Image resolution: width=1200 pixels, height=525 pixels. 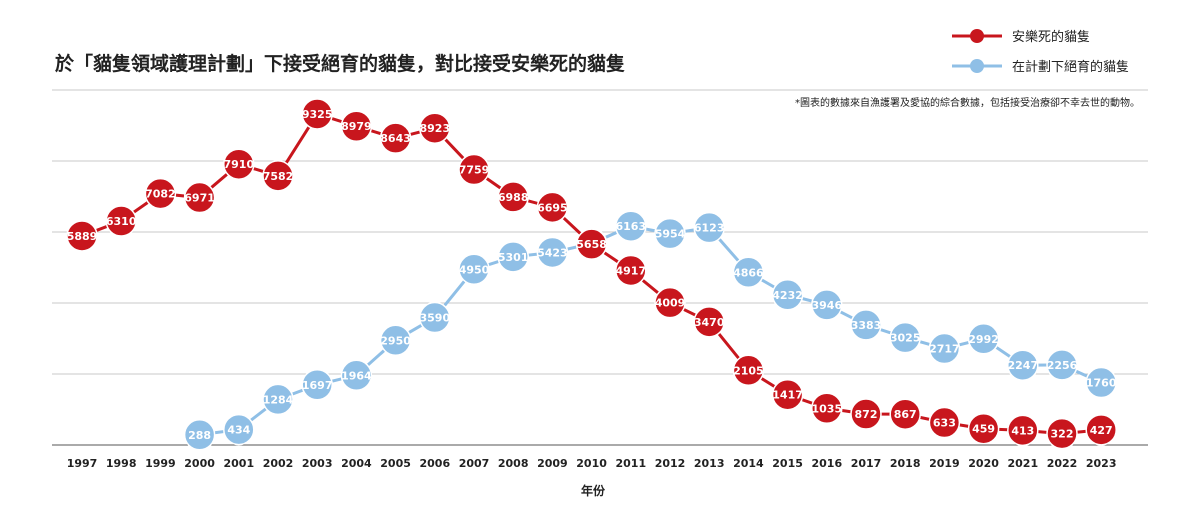 What do you see at coordinates (826, 463) in the screenshot?
I see `x-tick-label: 2016` at bounding box center [826, 463].